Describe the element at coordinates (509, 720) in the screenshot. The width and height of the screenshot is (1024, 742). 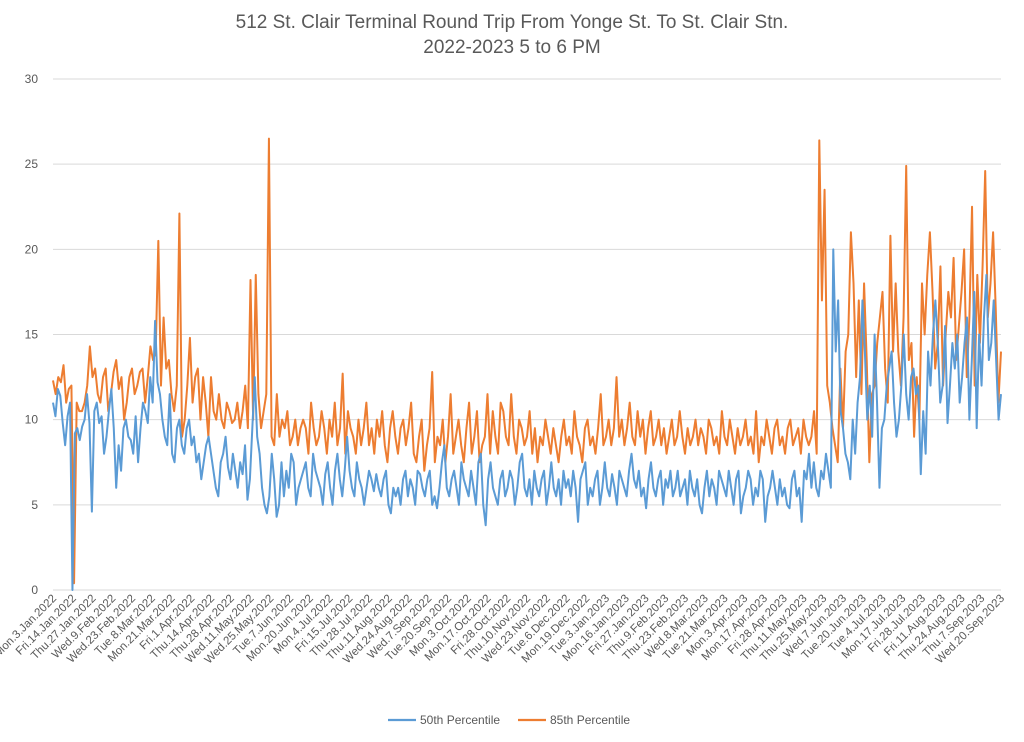
I see `legend: 50th Percentile 85th Percentile` at that location.